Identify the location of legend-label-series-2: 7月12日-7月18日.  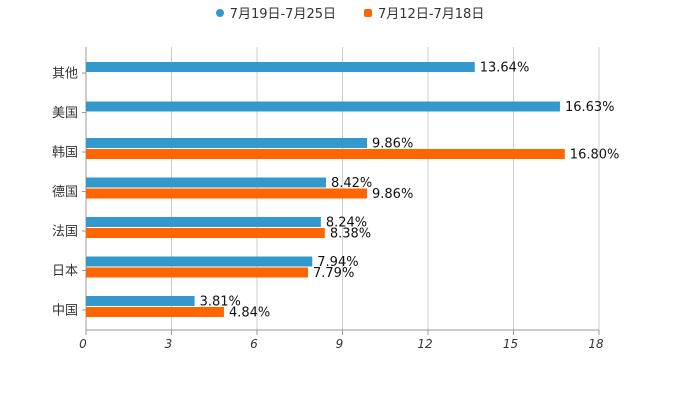
(431, 14).